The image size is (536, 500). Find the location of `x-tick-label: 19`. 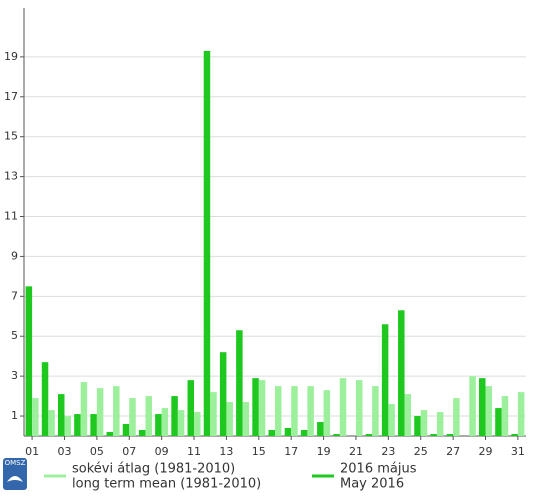

x-tick-label: 19 is located at coordinates (324, 451).